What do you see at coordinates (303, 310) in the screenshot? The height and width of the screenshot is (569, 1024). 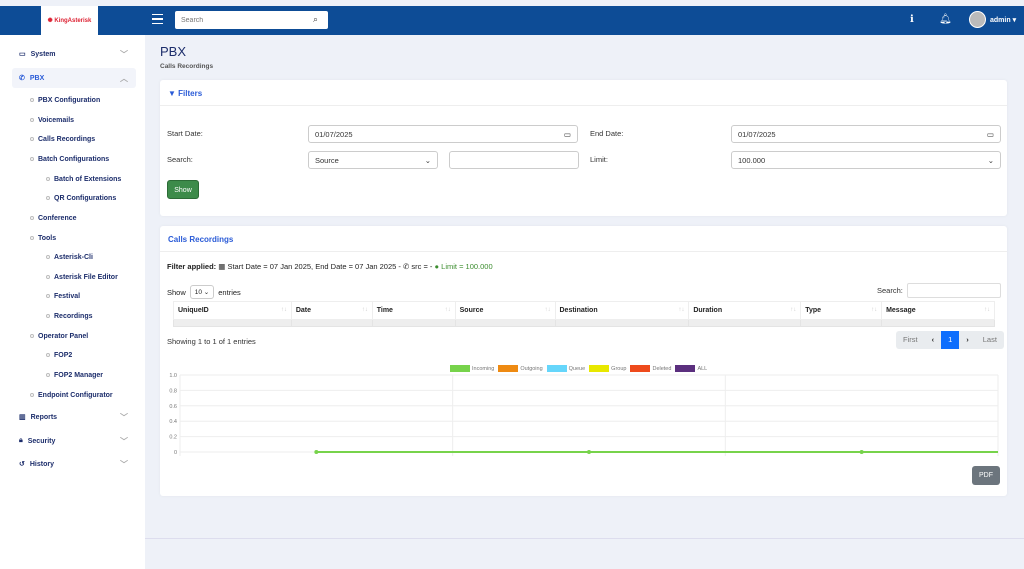 I see `column-label: Date` at bounding box center [303, 310].